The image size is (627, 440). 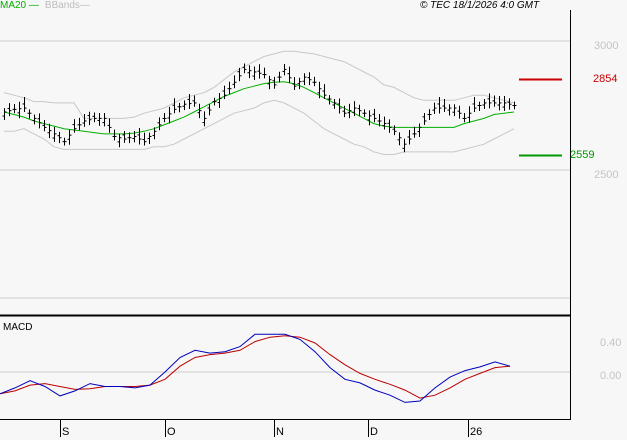 I want to click on macd-axis-label: 0.00, so click(x=611, y=376).